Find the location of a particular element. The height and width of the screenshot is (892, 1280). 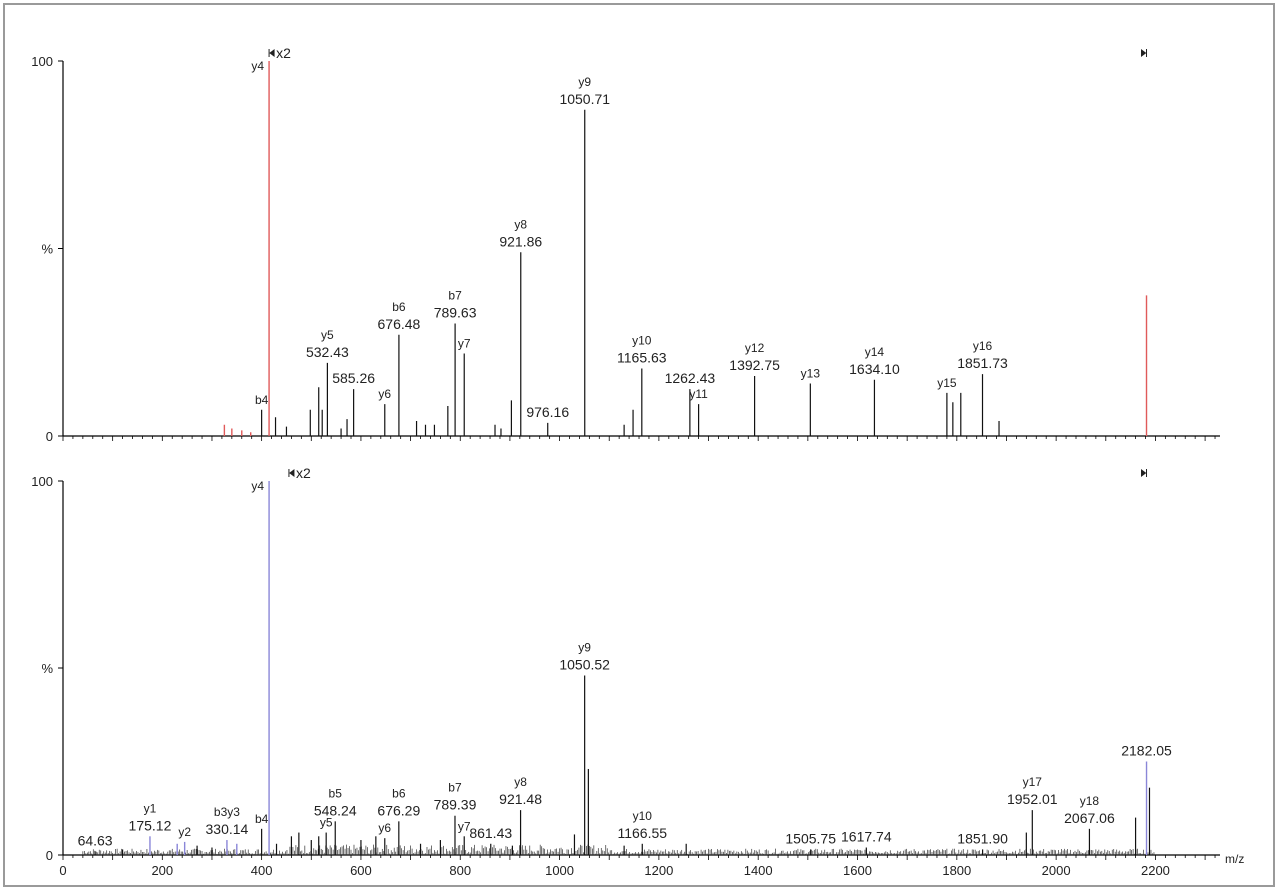

peak-mz-label: 330.14 is located at coordinates (227, 829).